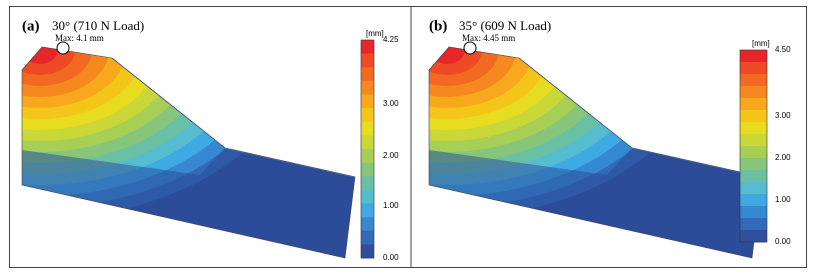 The height and width of the screenshot is (279, 816). What do you see at coordinates (98, 25) in the screenshot?
I see `panel-title: 30° (710 N Load)` at bounding box center [98, 25].